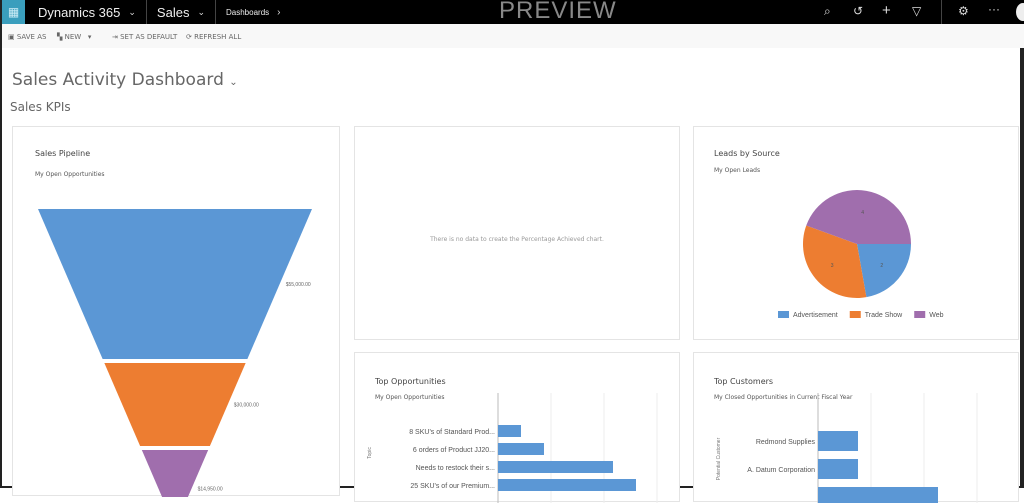 This screenshot has height=503, width=1024. I want to click on nav-breadcrumbs: Dynamics 365 ⌄ Sales ⌄ Dashboards ›, so click(159, 12).